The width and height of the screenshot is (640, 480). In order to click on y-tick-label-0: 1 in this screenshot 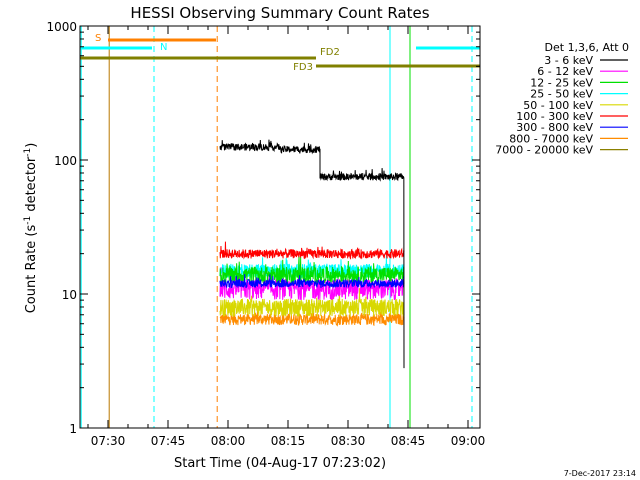, I will do `click(73, 429)`.